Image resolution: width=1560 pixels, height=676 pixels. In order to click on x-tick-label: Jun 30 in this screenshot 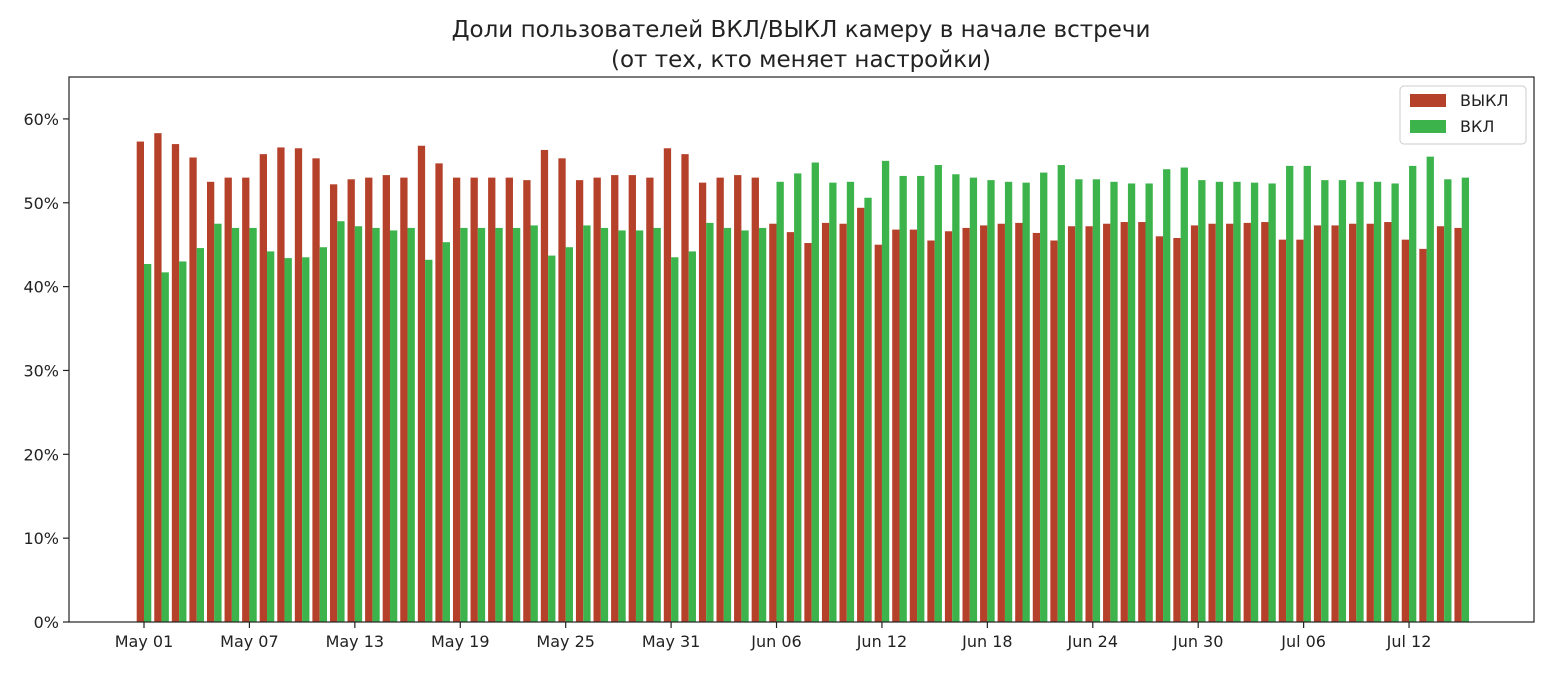, I will do `click(1197, 641)`.